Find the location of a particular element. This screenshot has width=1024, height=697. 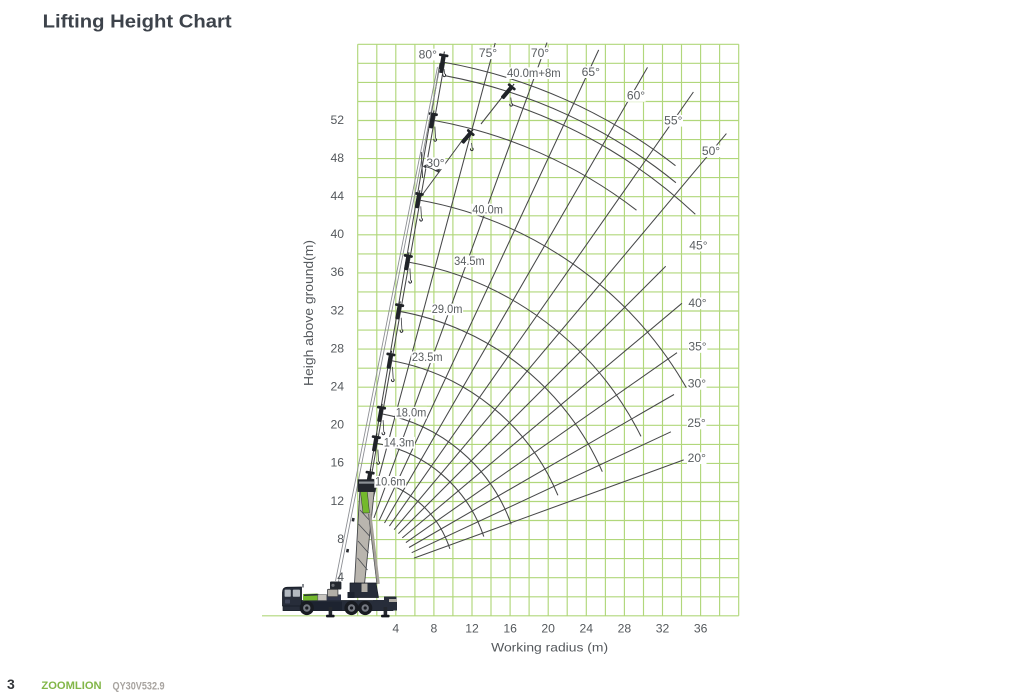

svg-text: 20° is located at coordinates (697, 458).